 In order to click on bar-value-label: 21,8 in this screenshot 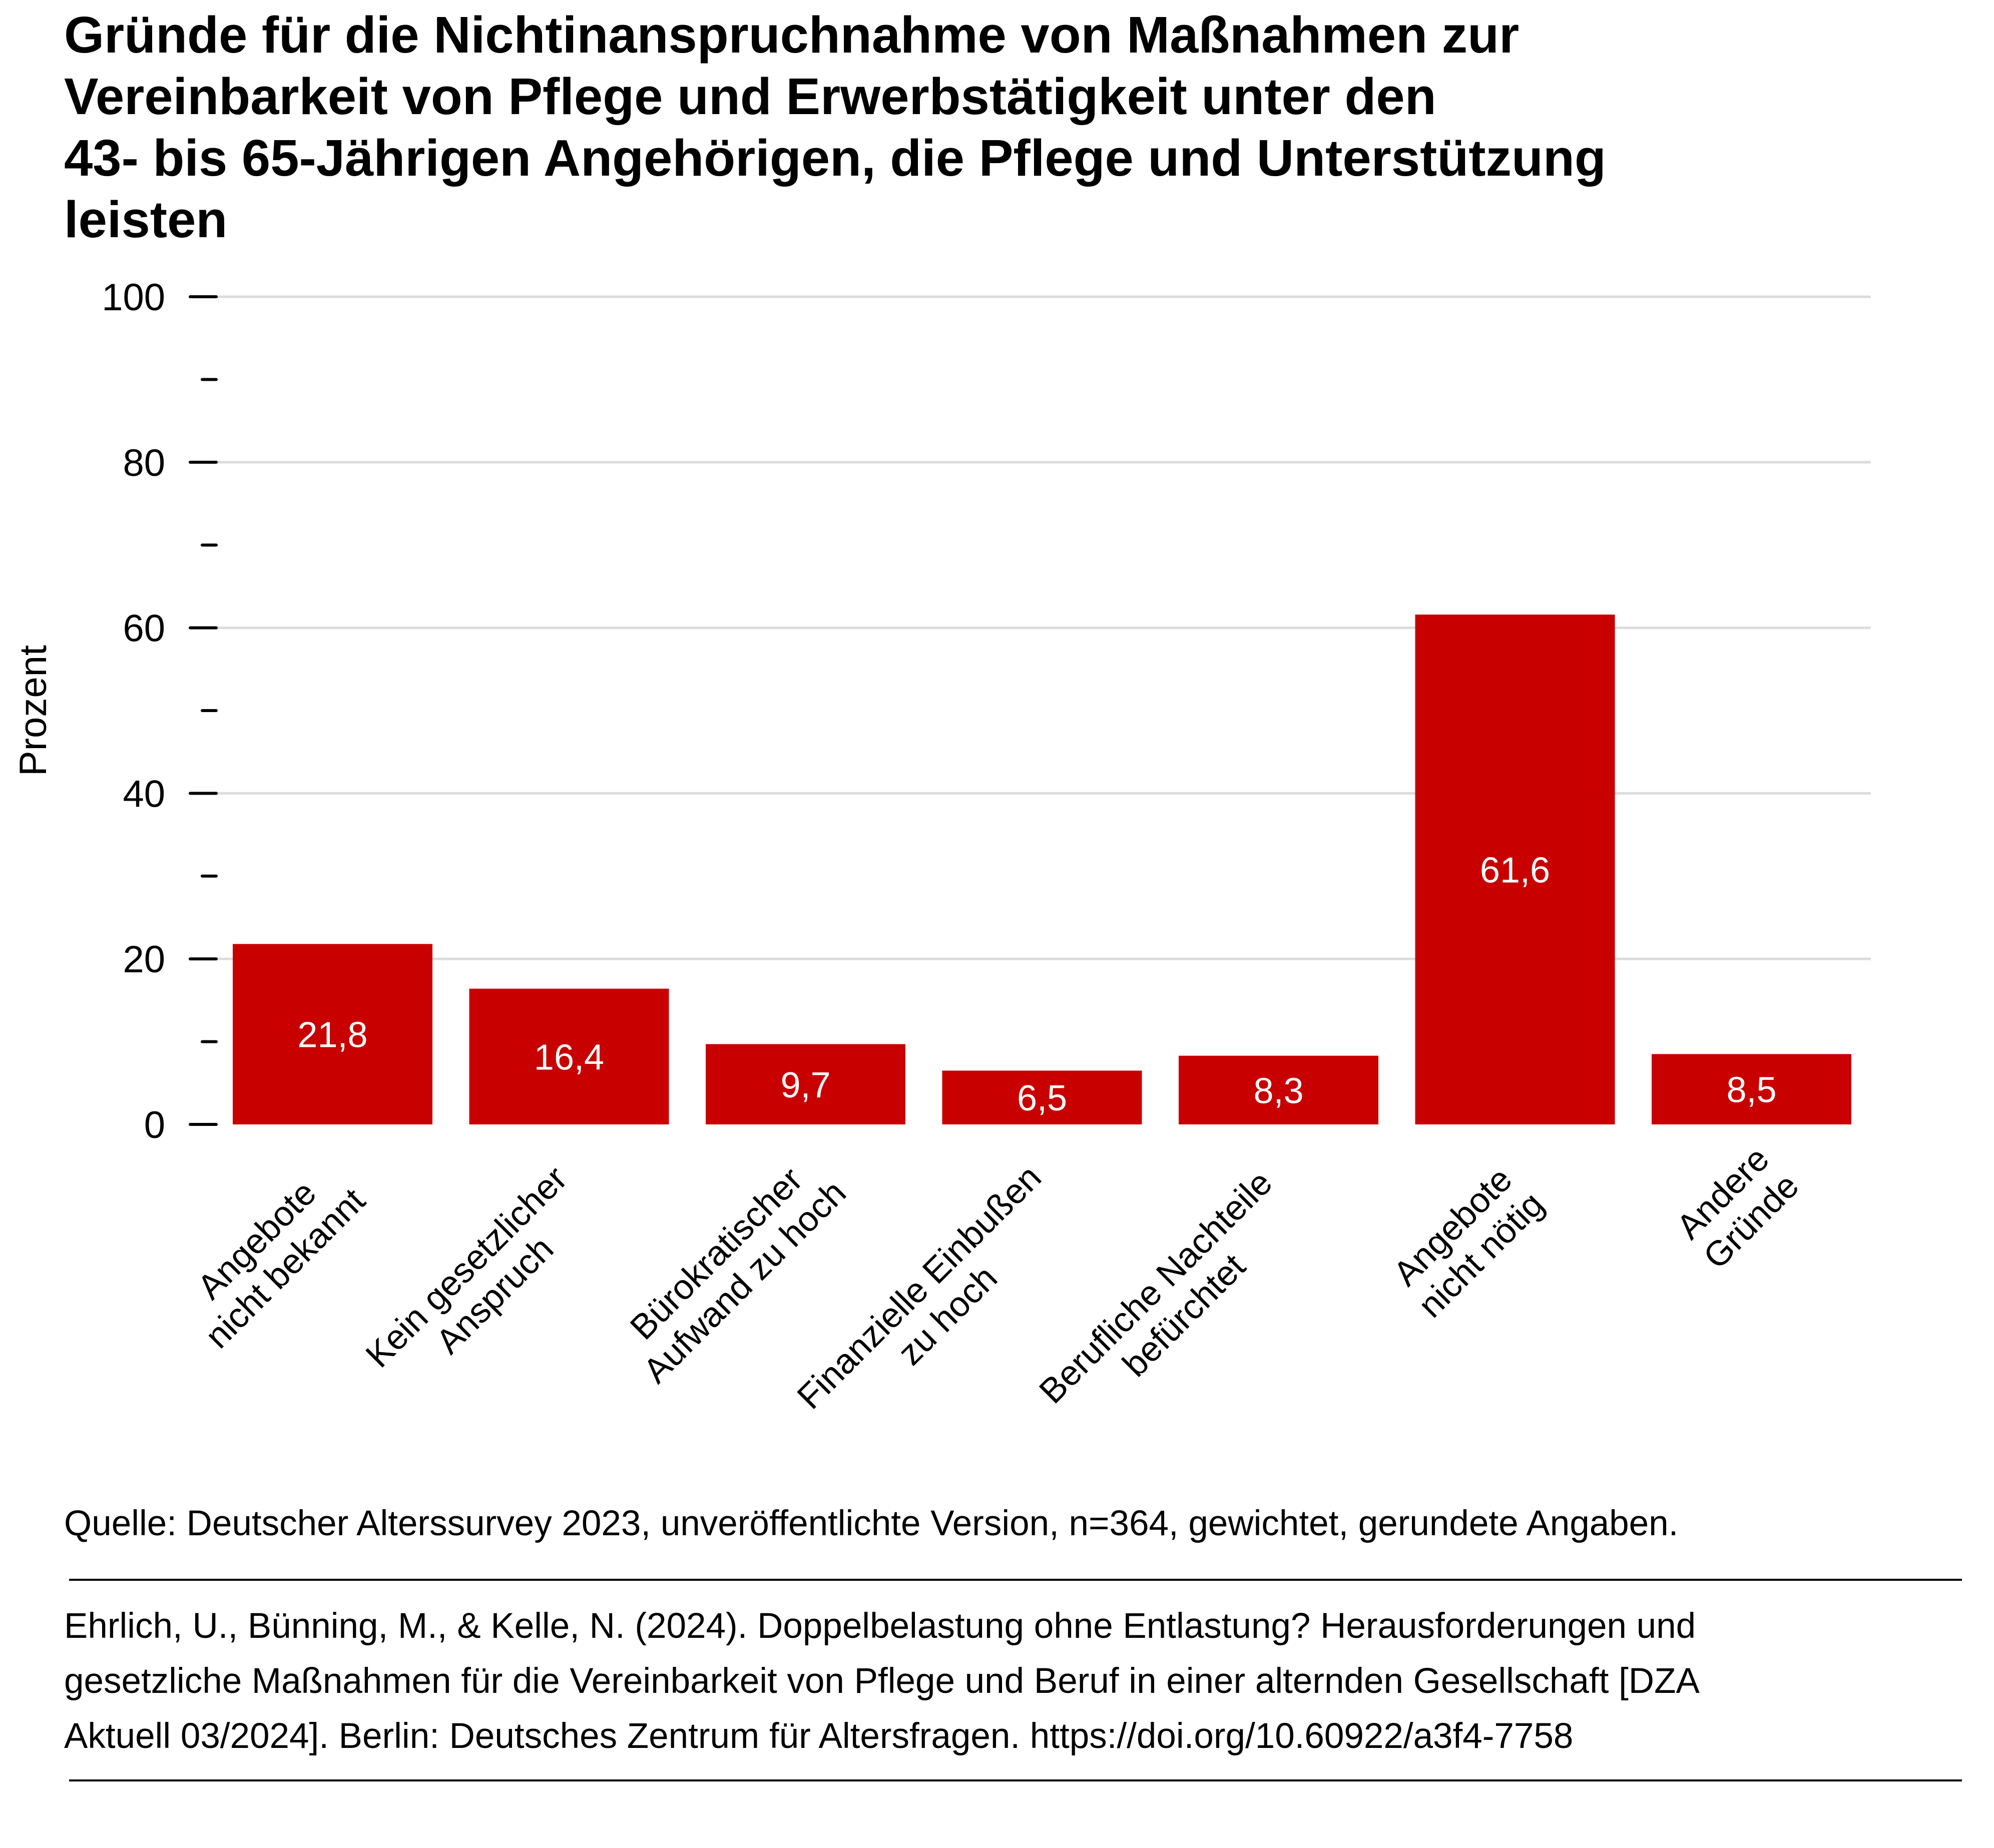, I will do `click(332, 1035)`.